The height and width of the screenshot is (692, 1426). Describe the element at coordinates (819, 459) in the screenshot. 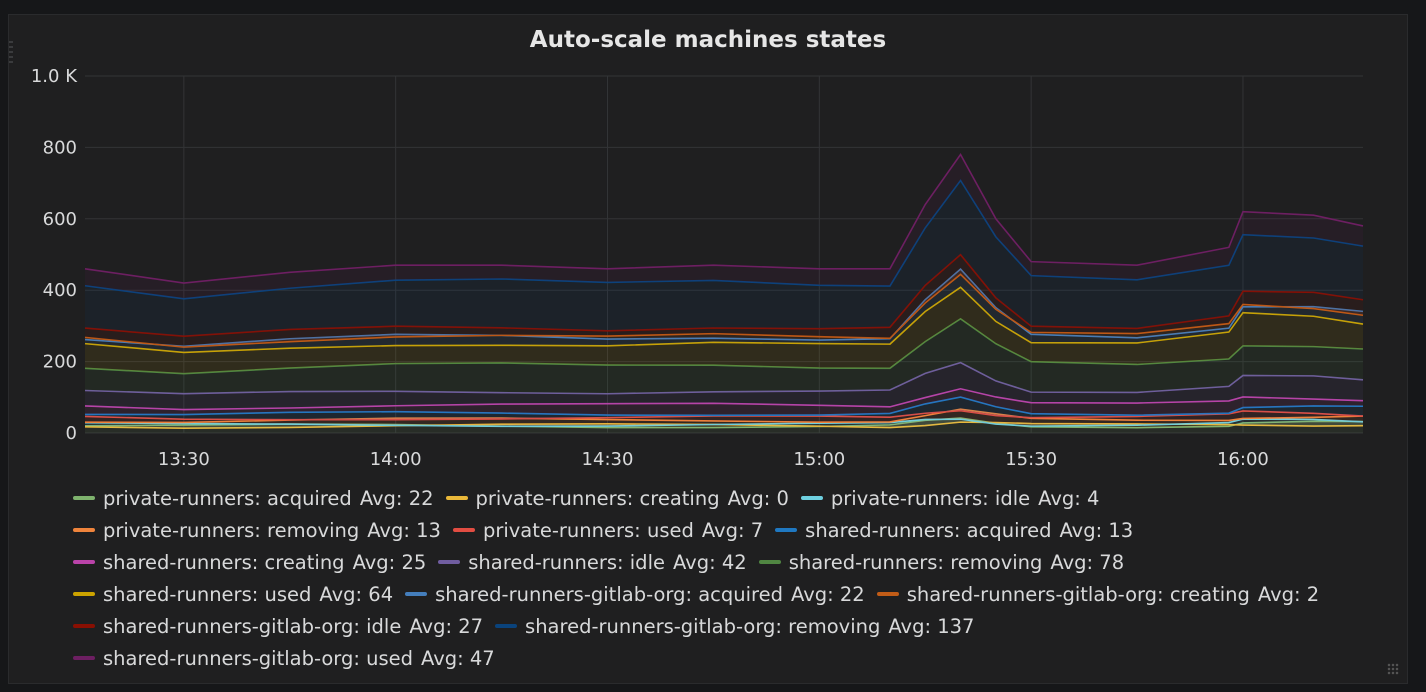

I see `x-tick-label: 15:00` at that location.